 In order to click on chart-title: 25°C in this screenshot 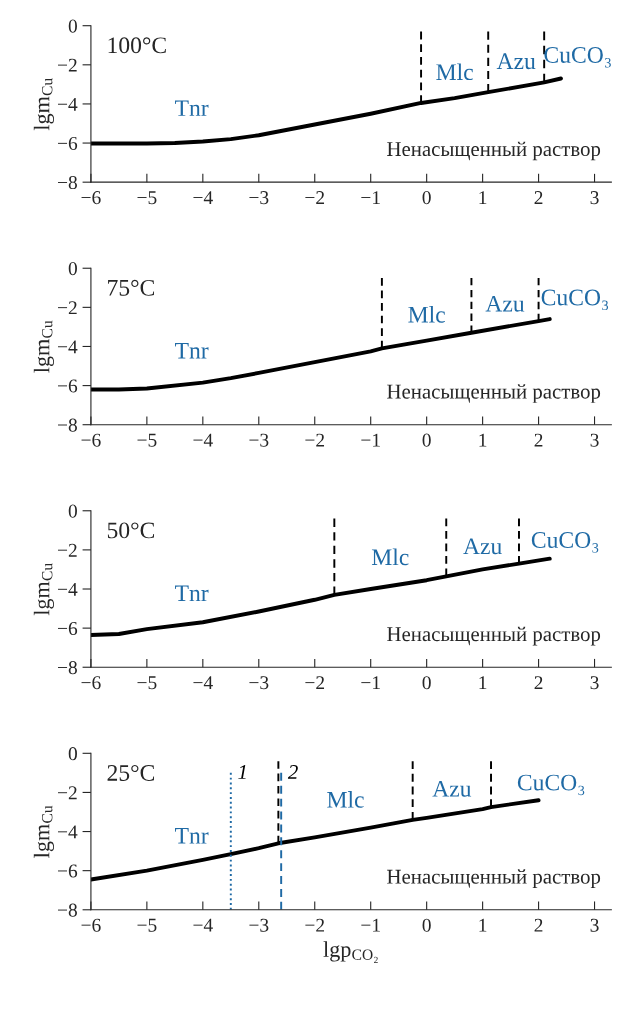, I will do `click(131, 772)`.